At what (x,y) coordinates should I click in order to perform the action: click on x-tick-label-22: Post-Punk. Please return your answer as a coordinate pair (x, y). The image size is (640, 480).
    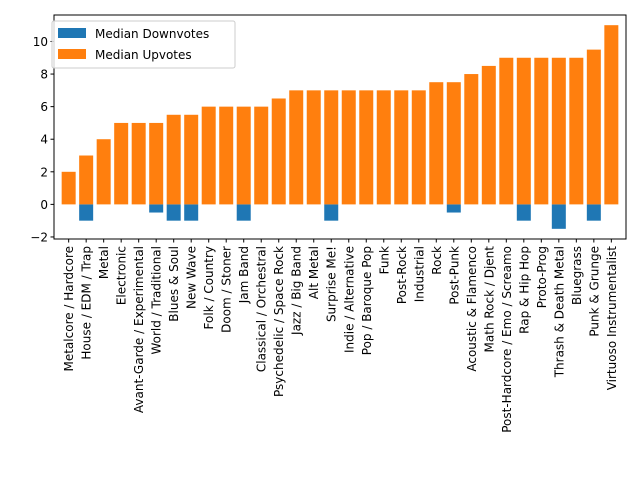
    Looking at the image, I should click on (454, 275).